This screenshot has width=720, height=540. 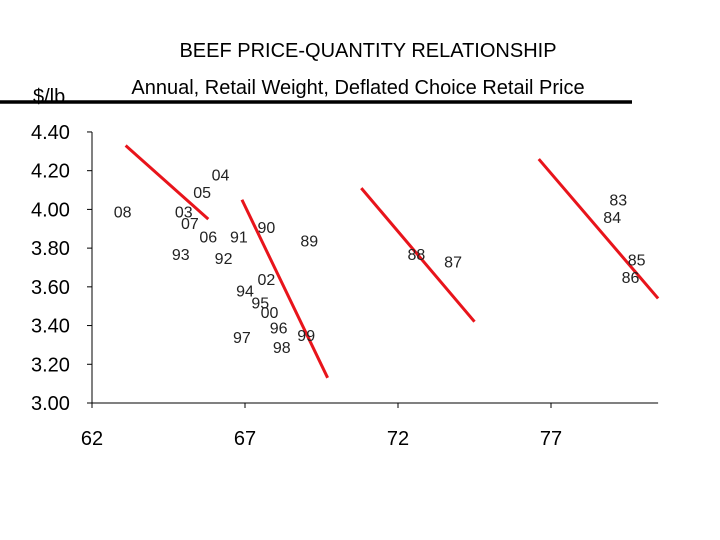 What do you see at coordinates (453, 263) in the screenshot?
I see `data-point-label: 87` at bounding box center [453, 263].